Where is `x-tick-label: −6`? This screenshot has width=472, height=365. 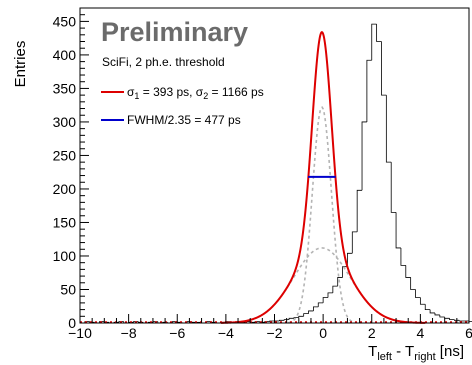
x-tick-label: −6 is located at coordinates (177, 333).